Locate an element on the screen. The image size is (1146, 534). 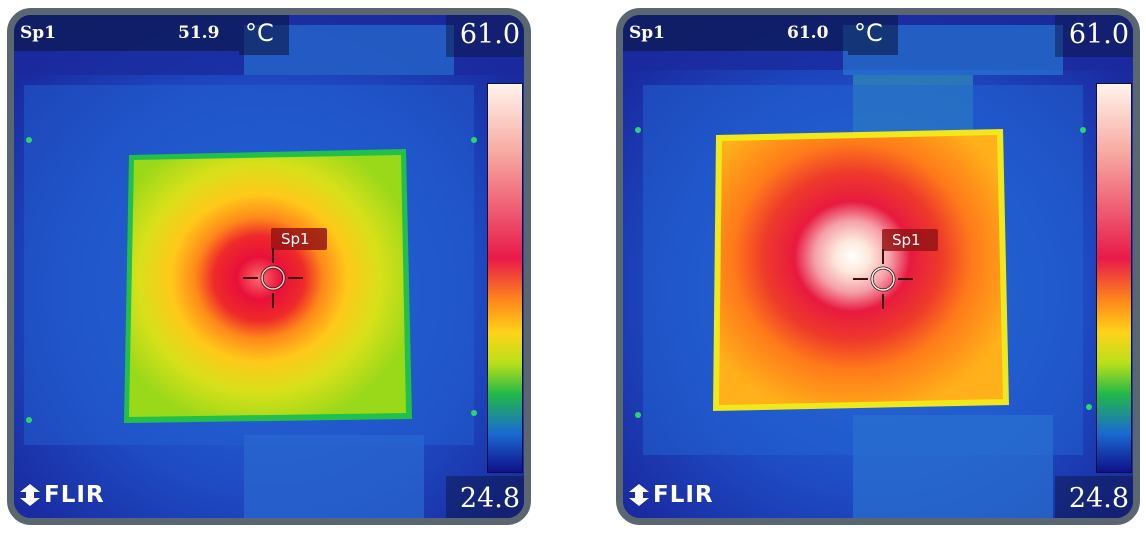
spot-temperature: 61.0 is located at coordinates (808, 33).